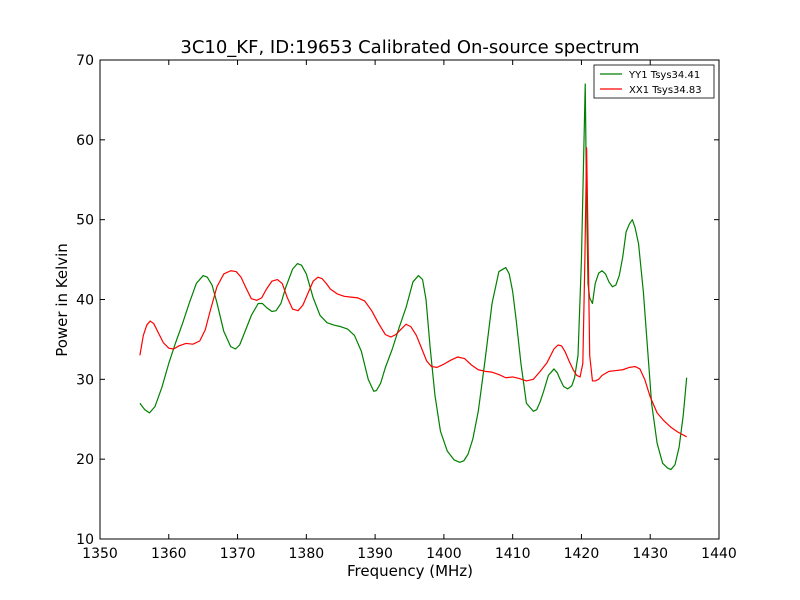  I want to click on y-tick-label: 30, so click(85, 380).